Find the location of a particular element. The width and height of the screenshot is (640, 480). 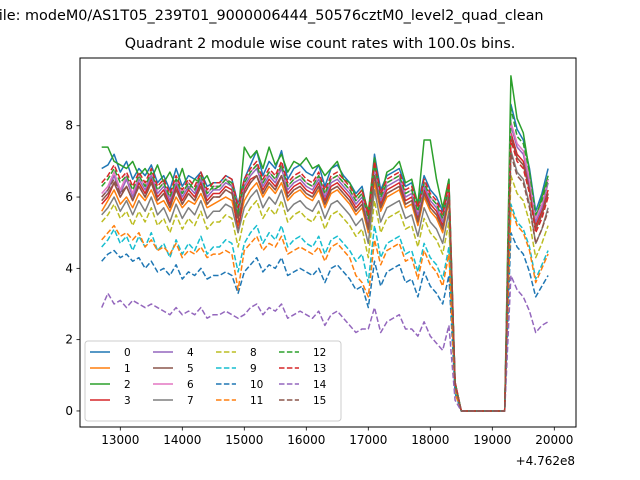

legend-label-7: 7 is located at coordinates (190, 401).